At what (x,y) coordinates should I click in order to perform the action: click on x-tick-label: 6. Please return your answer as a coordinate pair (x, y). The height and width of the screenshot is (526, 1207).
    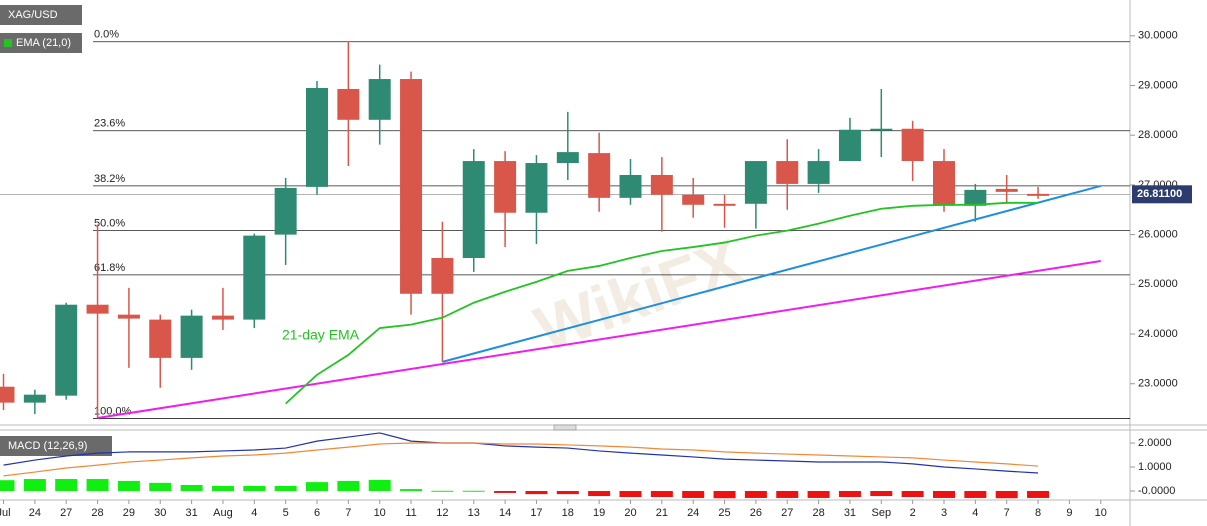
    Looking at the image, I should click on (317, 513).